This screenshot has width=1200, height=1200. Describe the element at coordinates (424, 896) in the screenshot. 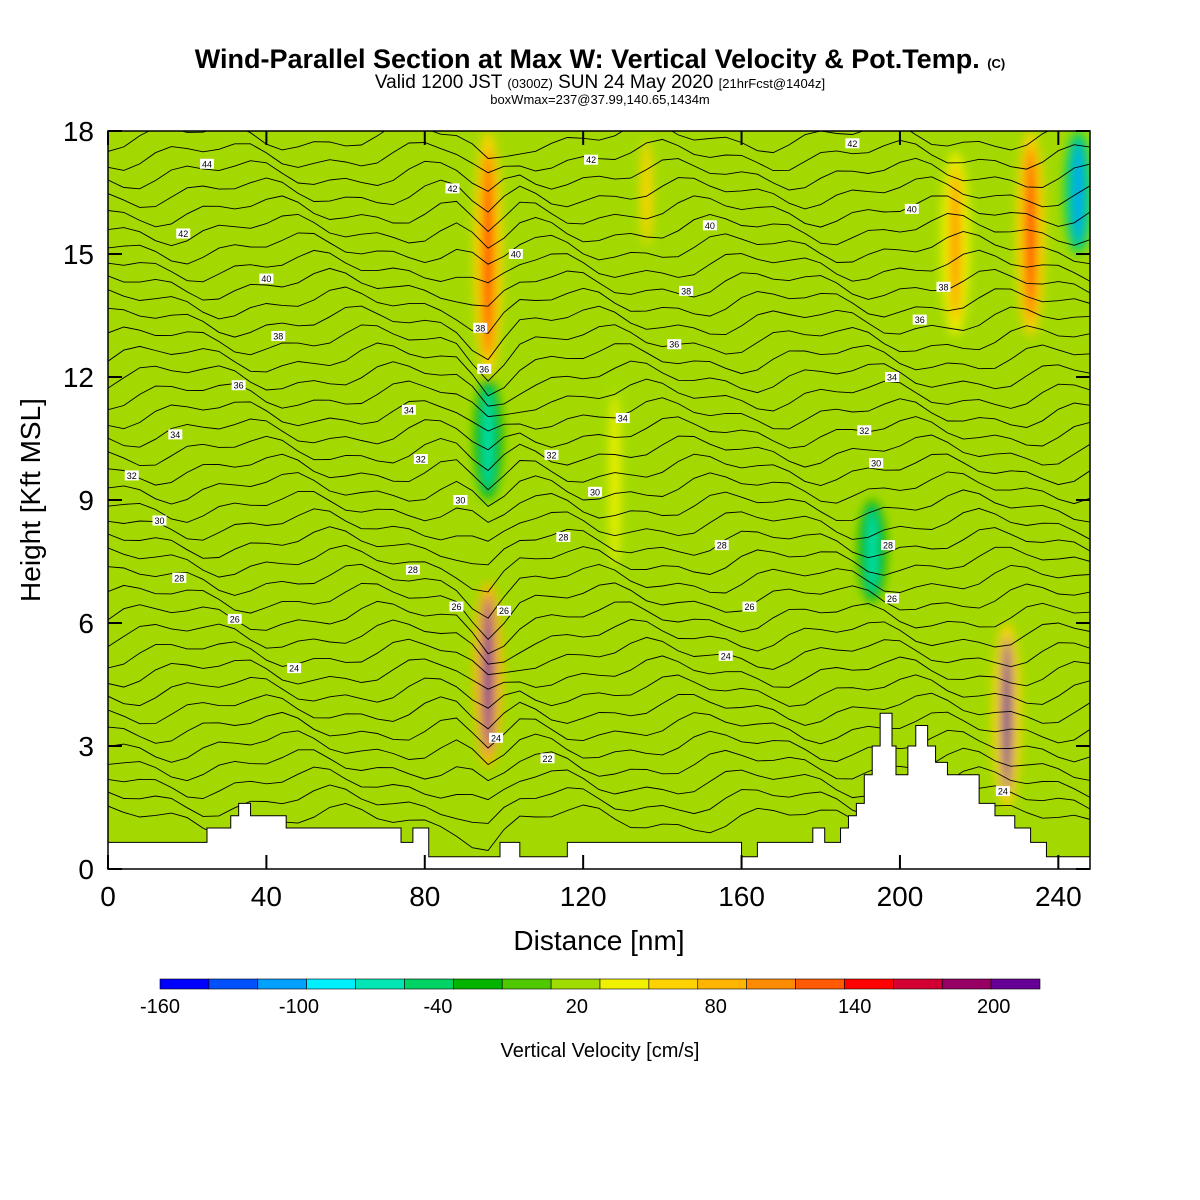

I see `x-tick-label: 80` at that location.